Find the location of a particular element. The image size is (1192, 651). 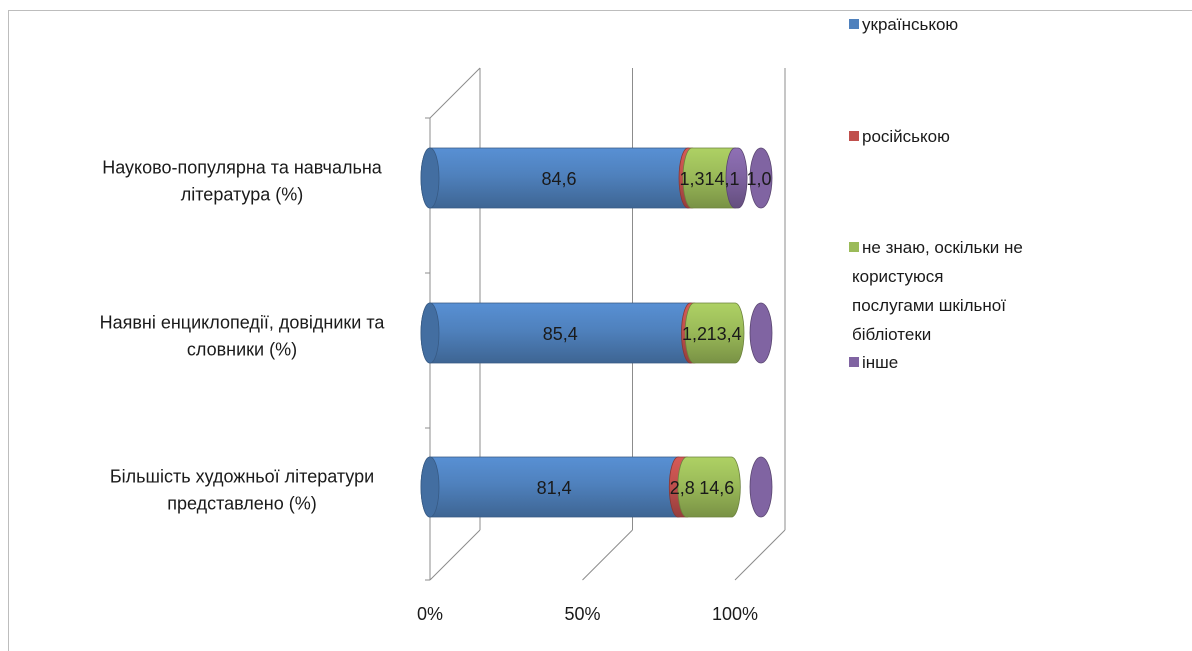

category-label: Більшість художньої літератури is located at coordinates (242, 477).